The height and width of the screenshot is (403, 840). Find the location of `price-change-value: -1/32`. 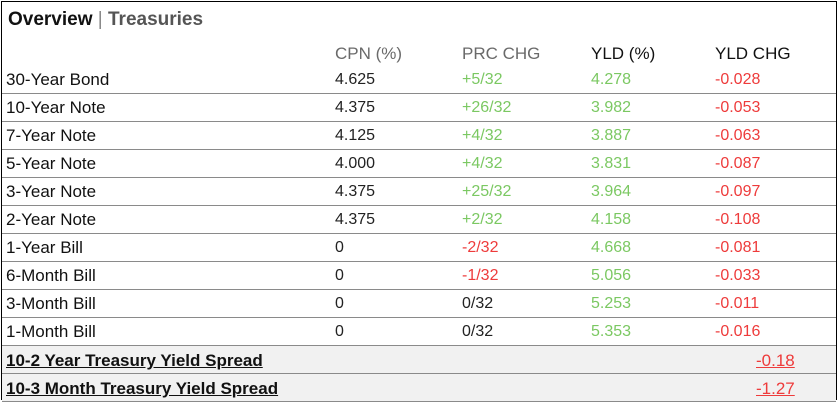

price-change-value: -1/32 is located at coordinates (480, 275).